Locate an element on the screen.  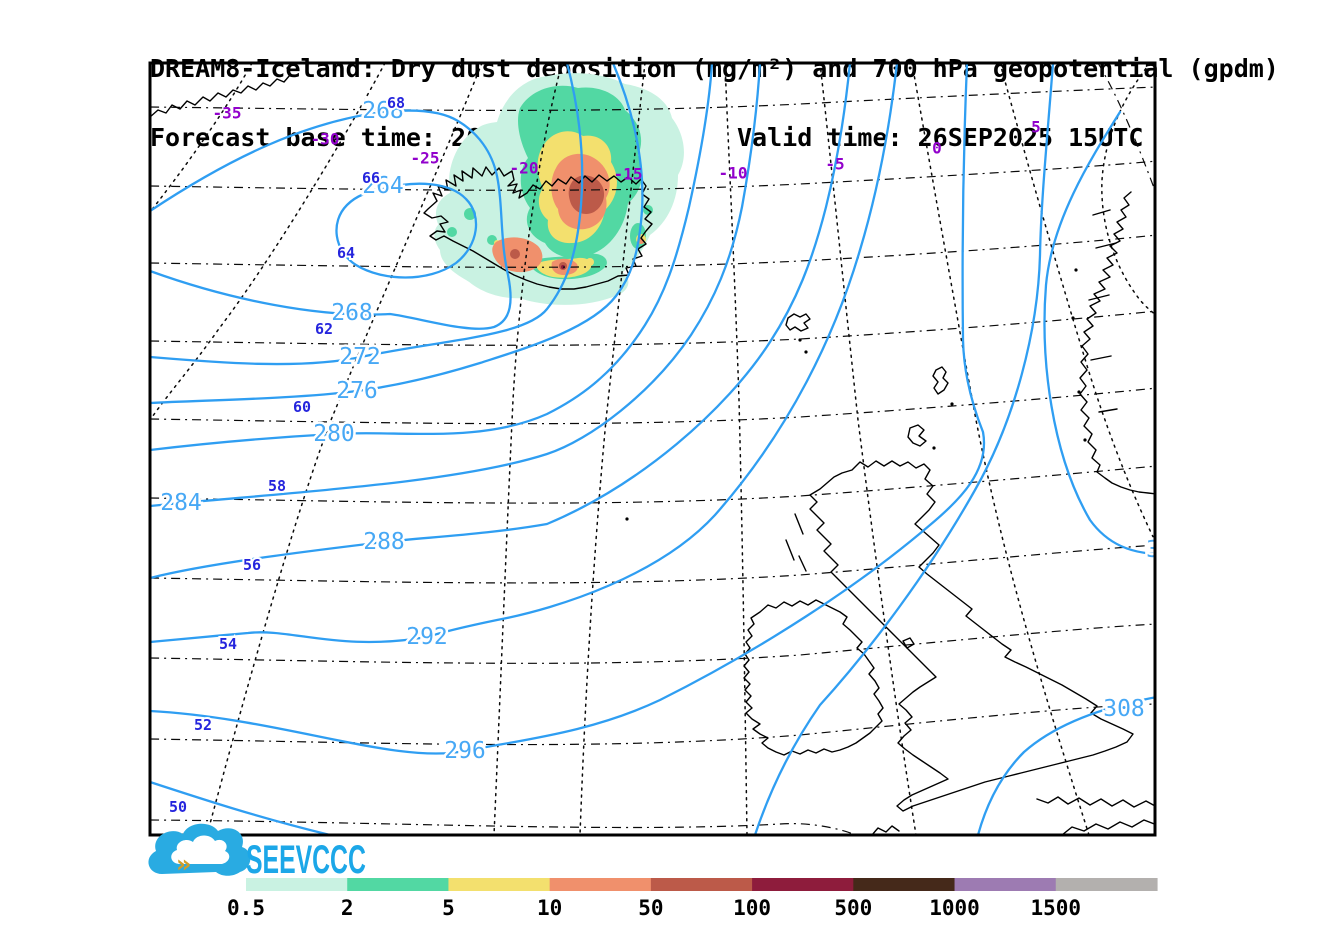
dust-level-5-area is located at coordinates (586, 194).